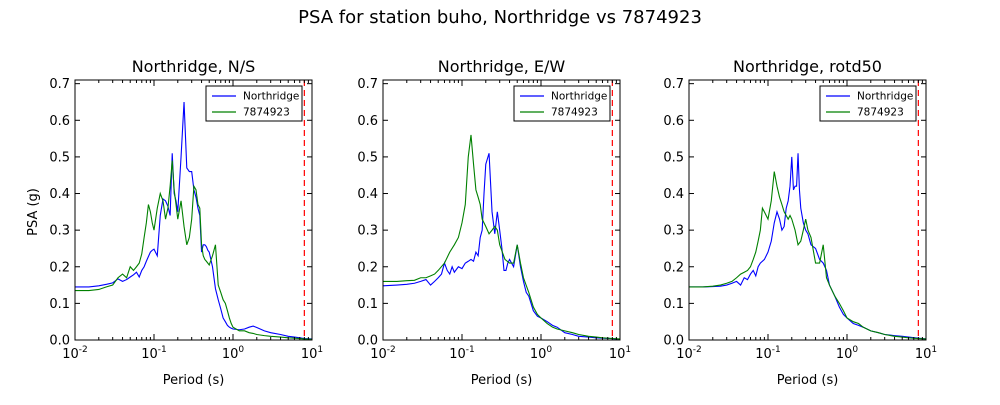  What do you see at coordinates (33, 212) in the screenshot?
I see `y-axis-label: PSA (g)` at bounding box center [33, 212].